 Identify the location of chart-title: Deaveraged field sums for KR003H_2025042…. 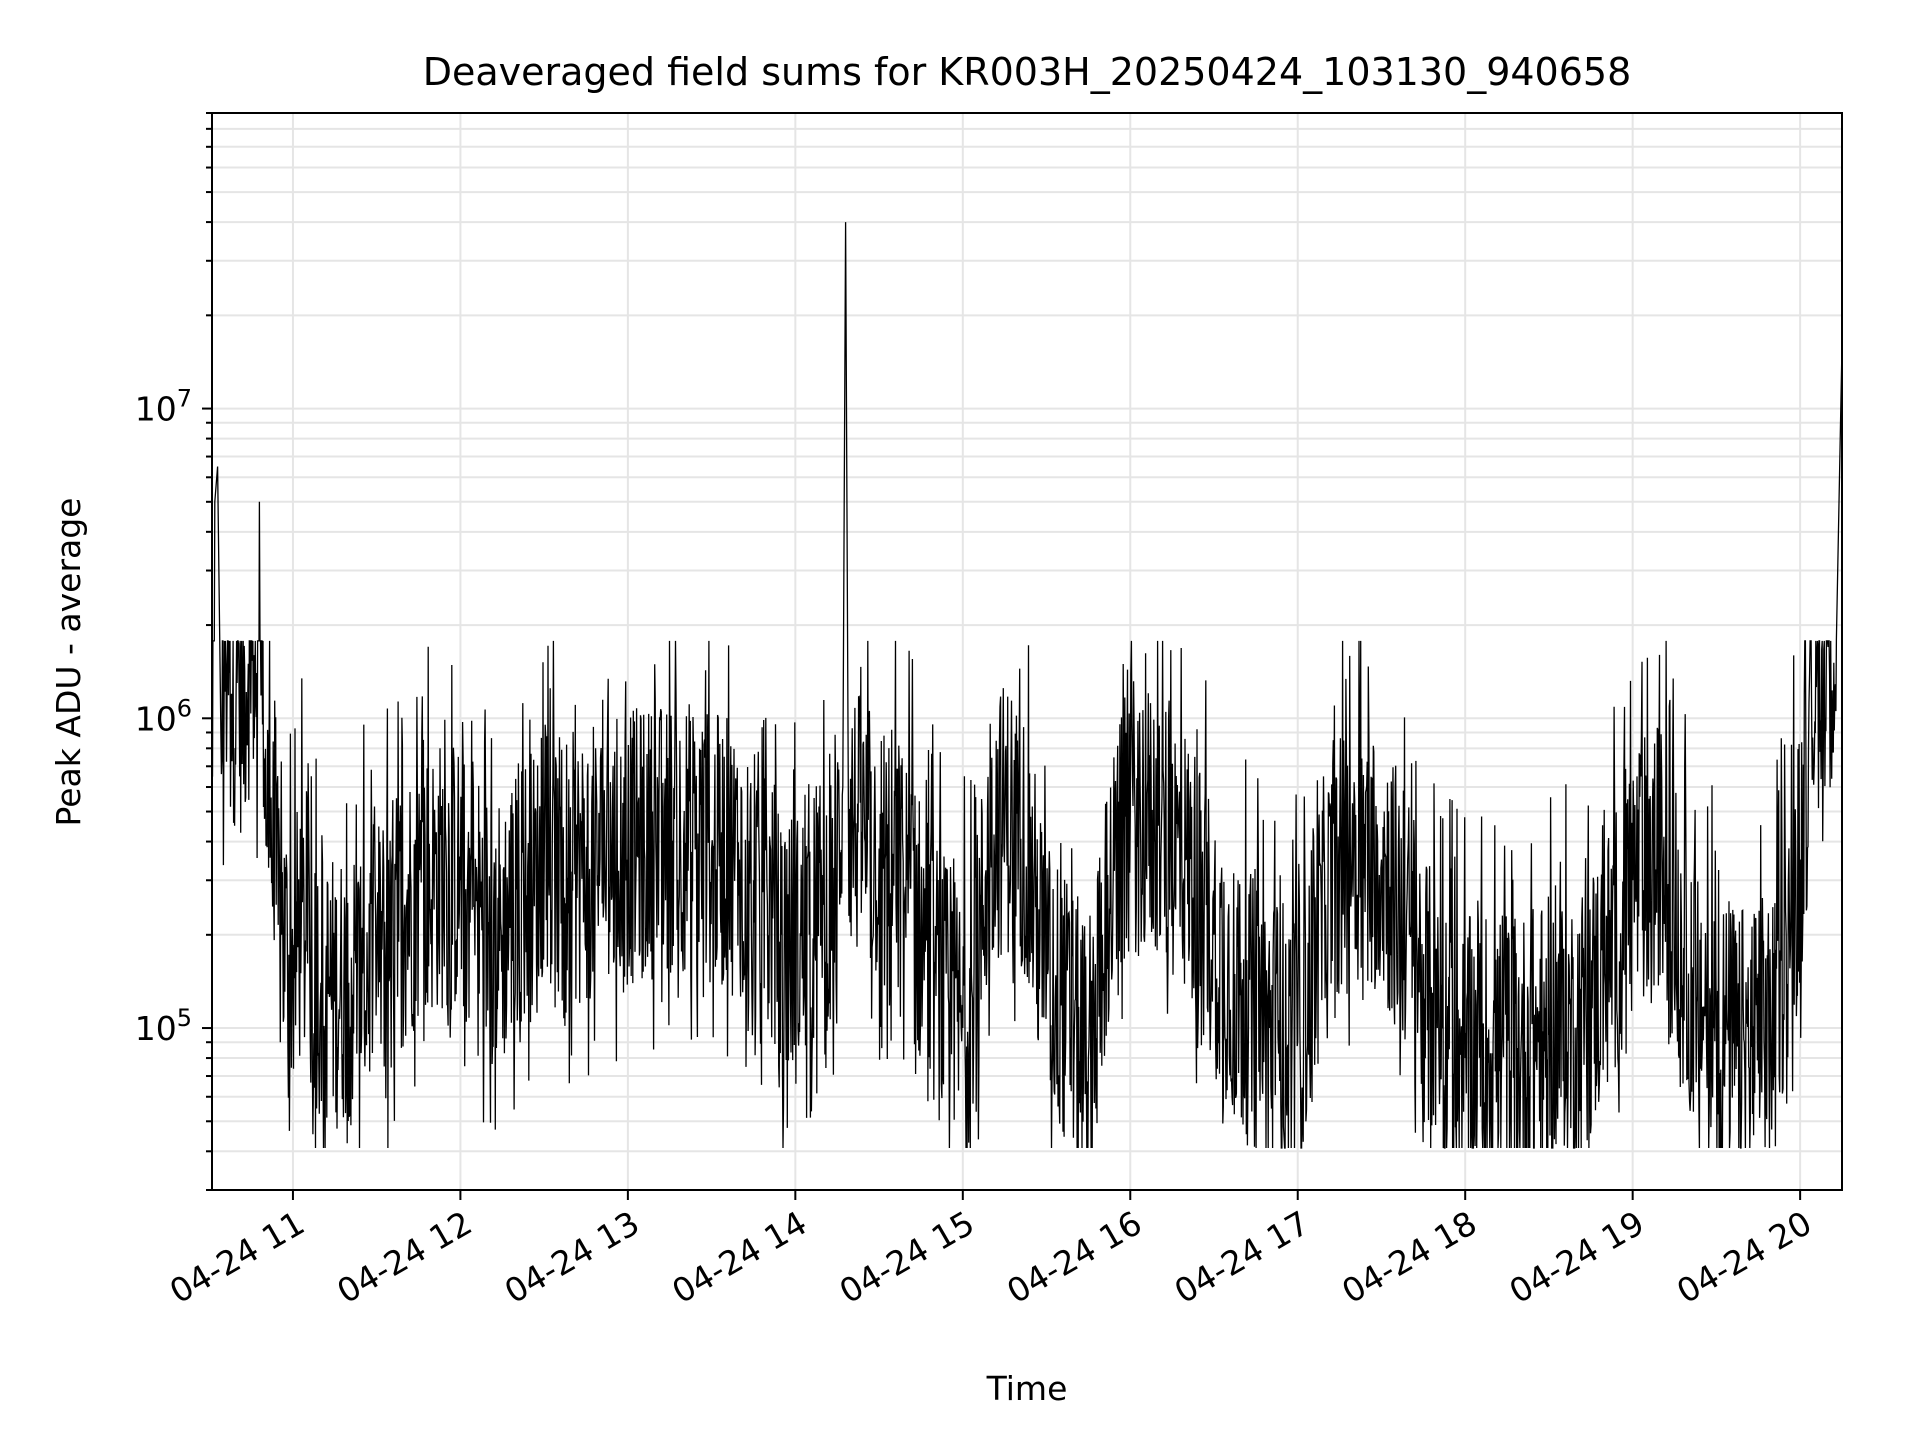
(1027, 72).